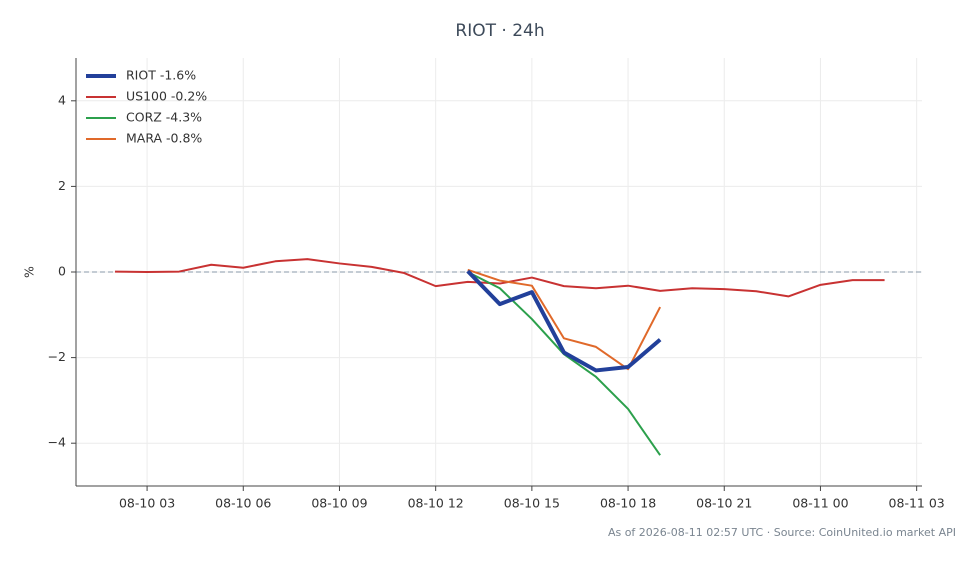  Describe the element at coordinates (62, 271) in the screenshot. I see `y-tick-label: 0` at that location.